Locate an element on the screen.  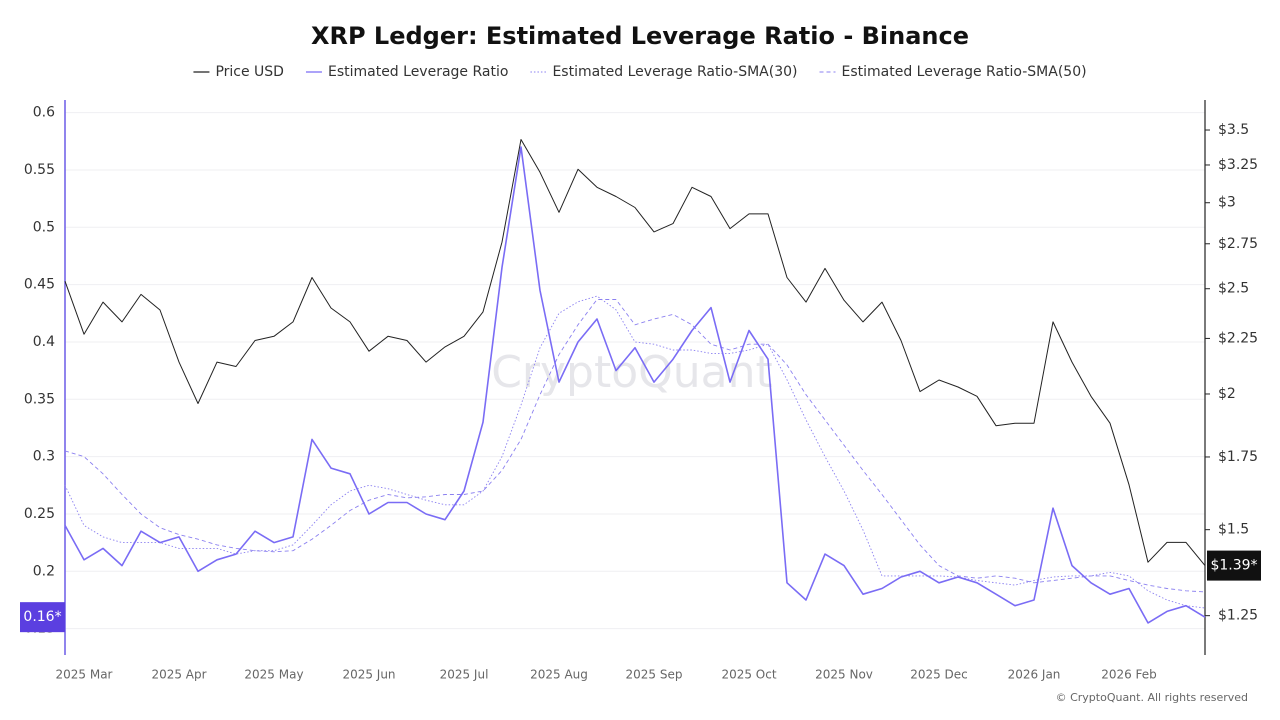
x-tick-label: 2025 Jul is located at coordinates (464, 675).